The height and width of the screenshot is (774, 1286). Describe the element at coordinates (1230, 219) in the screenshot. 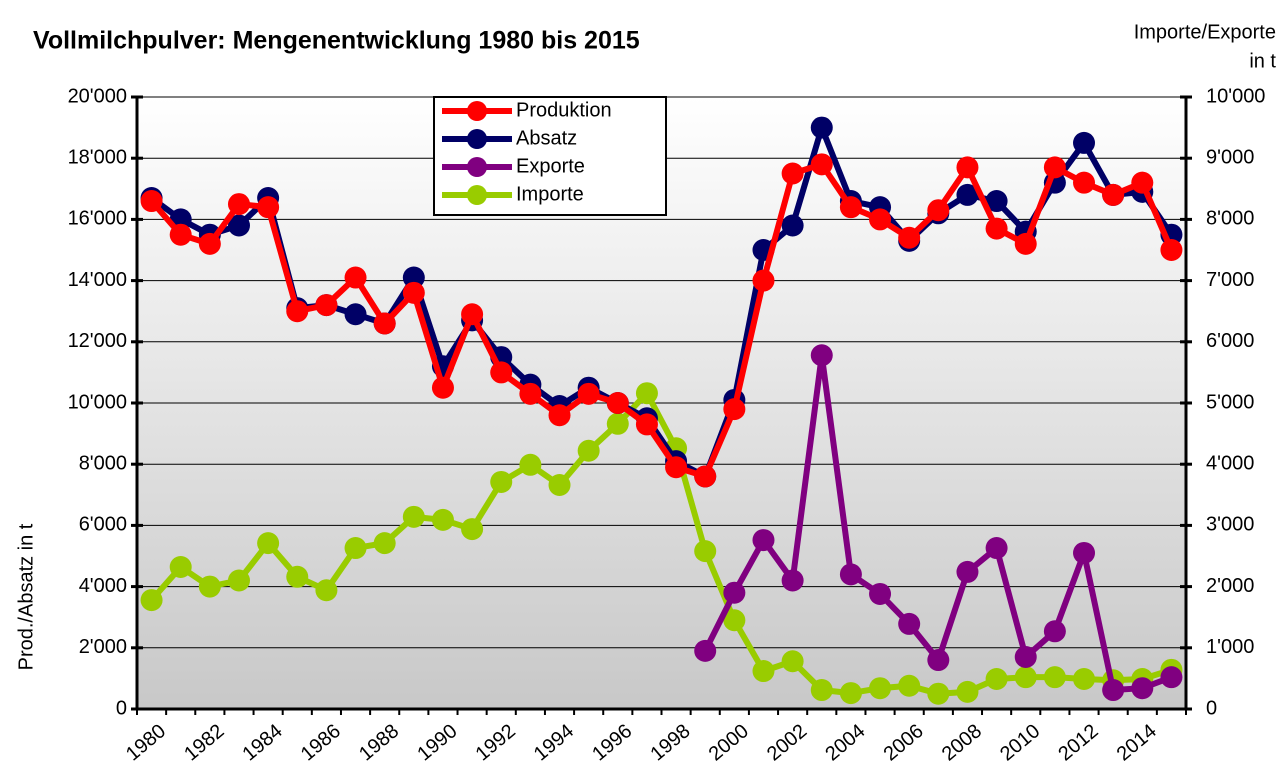

I see `y2-tick-label: 8'000` at that location.